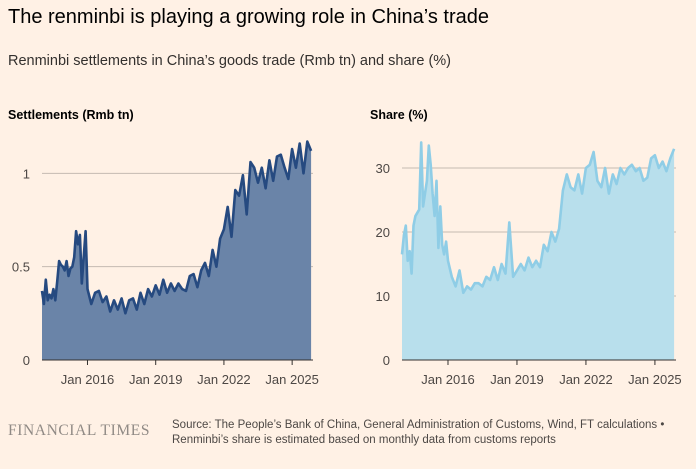 The height and width of the screenshot is (469, 696). What do you see at coordinates (383, 296) in the screenshot?
I see `share-ytick-label: 10` at bounding box center [383, 296].